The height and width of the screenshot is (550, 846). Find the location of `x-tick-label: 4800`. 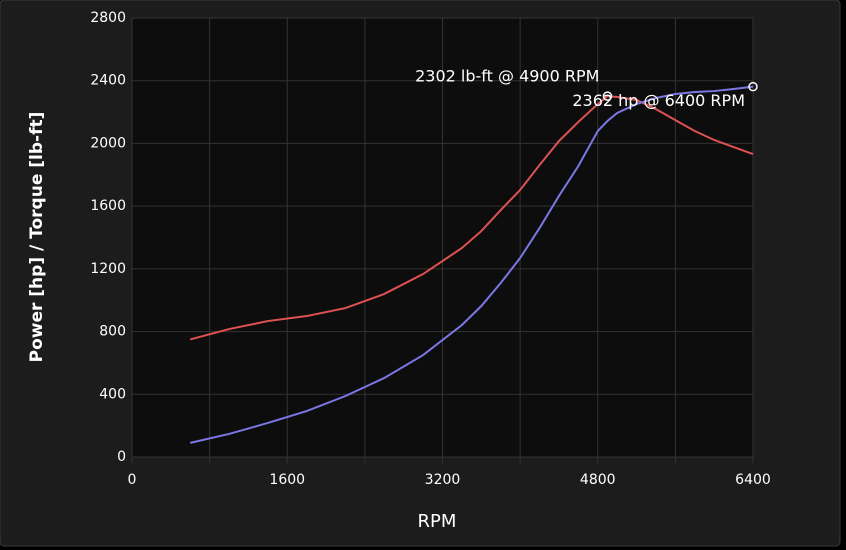

x-tick-label: 4800 is located at coordinates (598, 480).